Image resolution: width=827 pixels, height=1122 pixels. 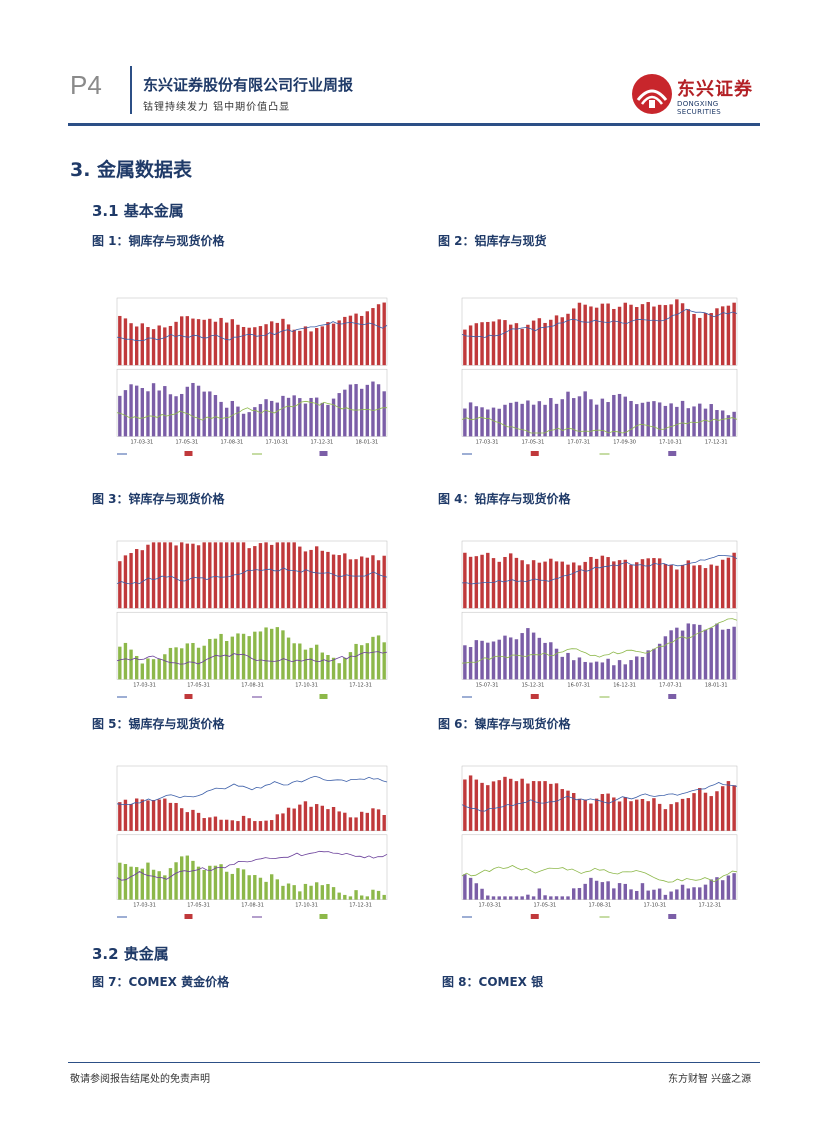 I want to click on dongxing-logo: 东兴证券 DONGXING SECURITIES, so click(x=697, y=94).